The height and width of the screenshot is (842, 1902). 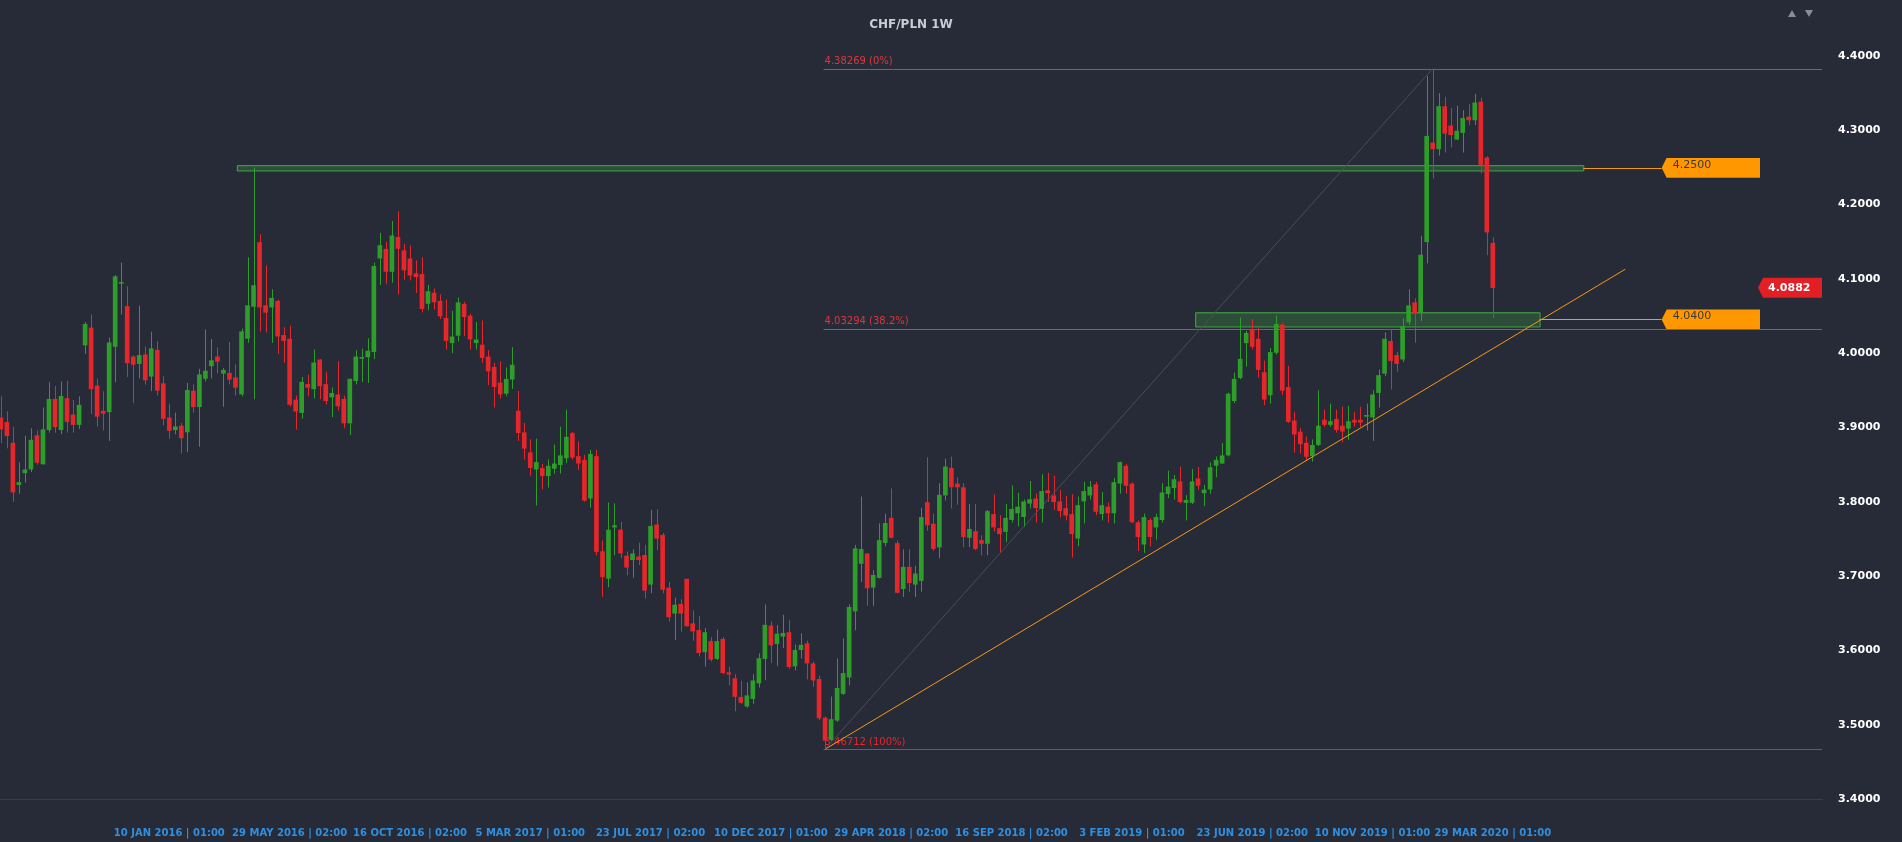 What do you see at coordinates (290, 832) in the screenshot?
I see `x-tick-label: 29 MAY 2016 | 02:00` at bounding box center [290, 832].